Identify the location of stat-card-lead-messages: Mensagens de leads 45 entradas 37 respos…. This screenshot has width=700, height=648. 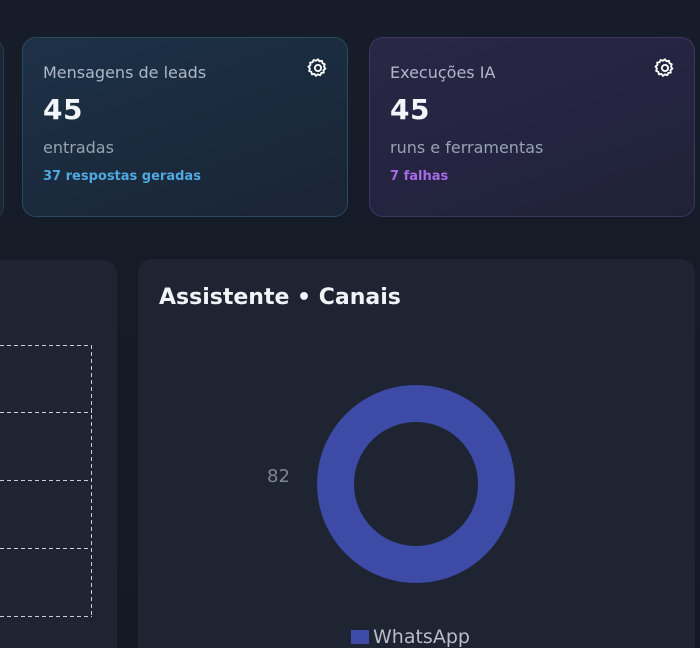
(185, 127).